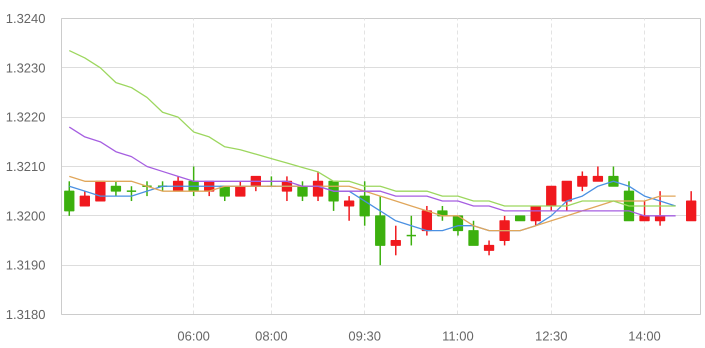  I want to click on y-tick-label: 1.3230, so click(26, 68).